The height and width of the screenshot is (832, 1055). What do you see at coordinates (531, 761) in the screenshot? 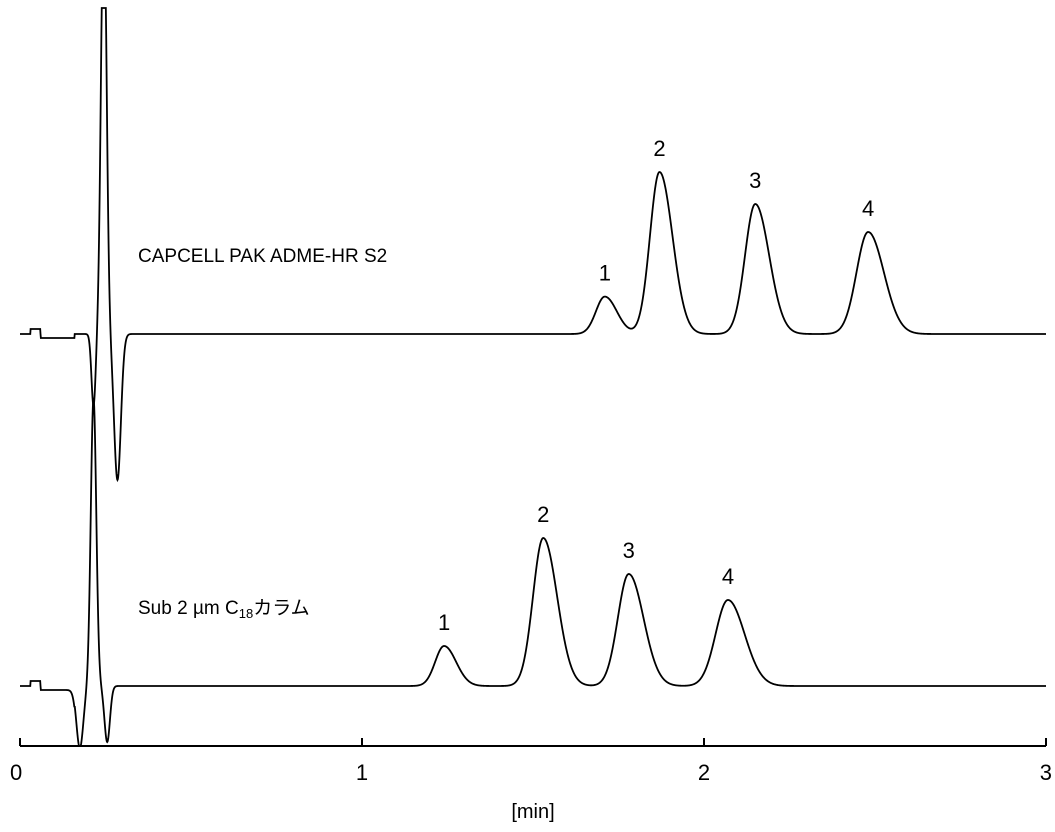
I see `x-axis-ticks: 0 1 2 3` at bounding box center [531, 761].